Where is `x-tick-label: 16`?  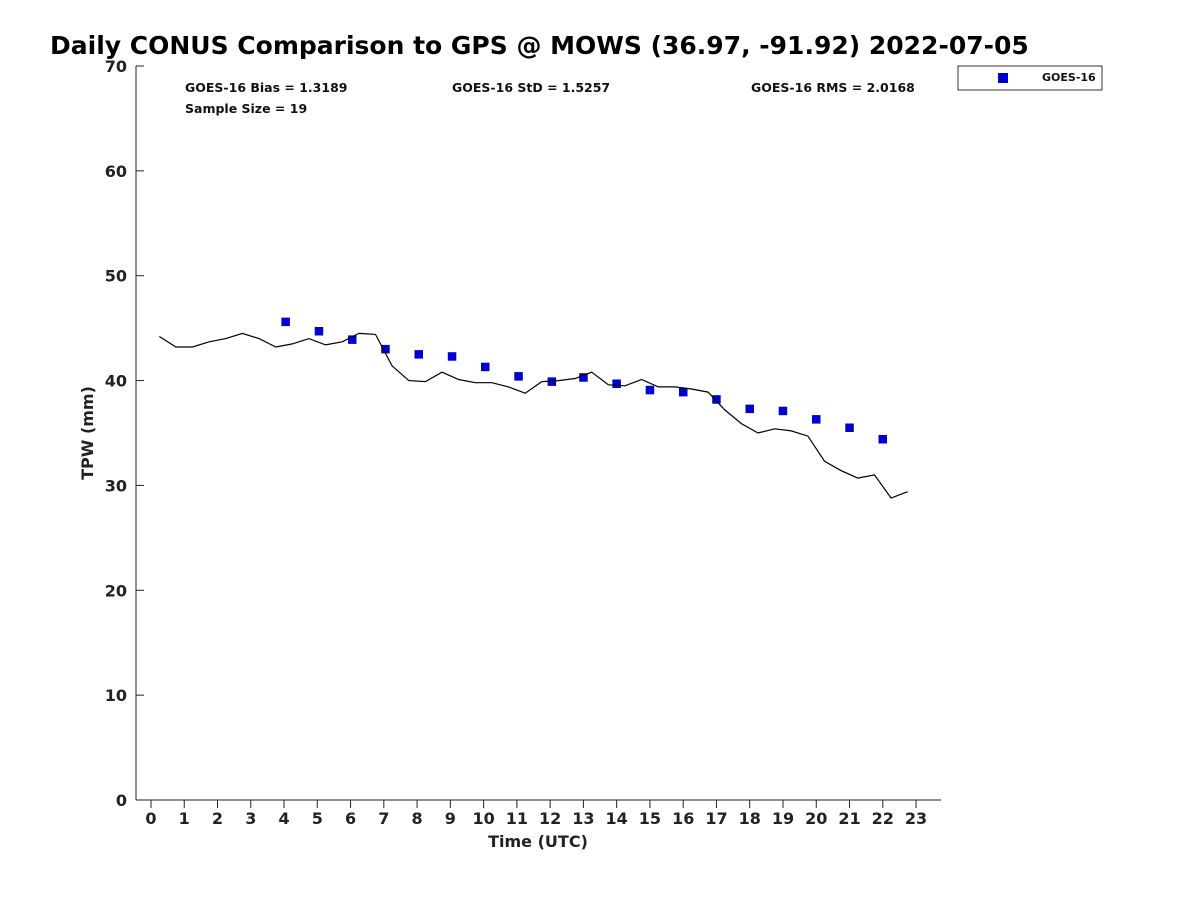
x-tick-label: 16 is located at coordinates (683, 818).